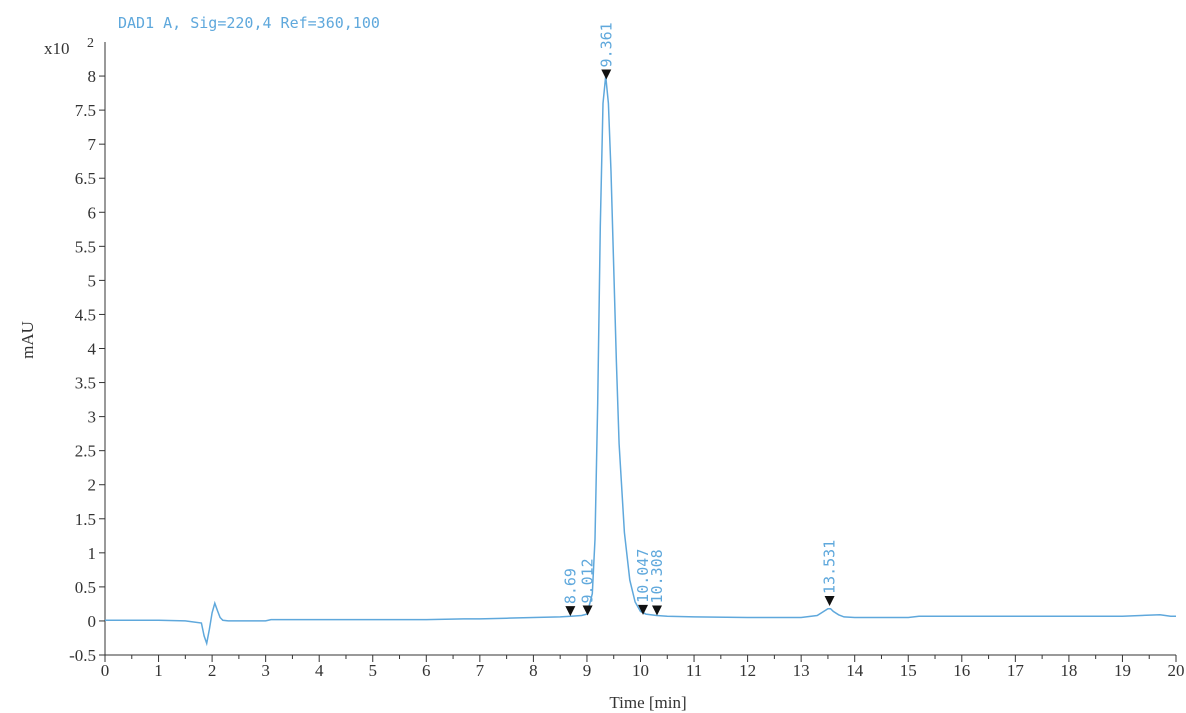 This screenshot has height=713, width=1186. Describe the element at coordinates (92, 280) in the screenshot. I see `y-tick-label: 5` at that location.